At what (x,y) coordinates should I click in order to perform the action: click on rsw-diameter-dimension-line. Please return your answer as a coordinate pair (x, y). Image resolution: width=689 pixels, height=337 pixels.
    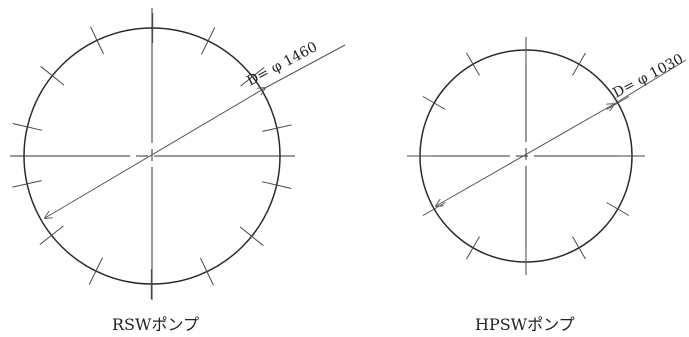
    Looking at the image, I should click on (155, 153).